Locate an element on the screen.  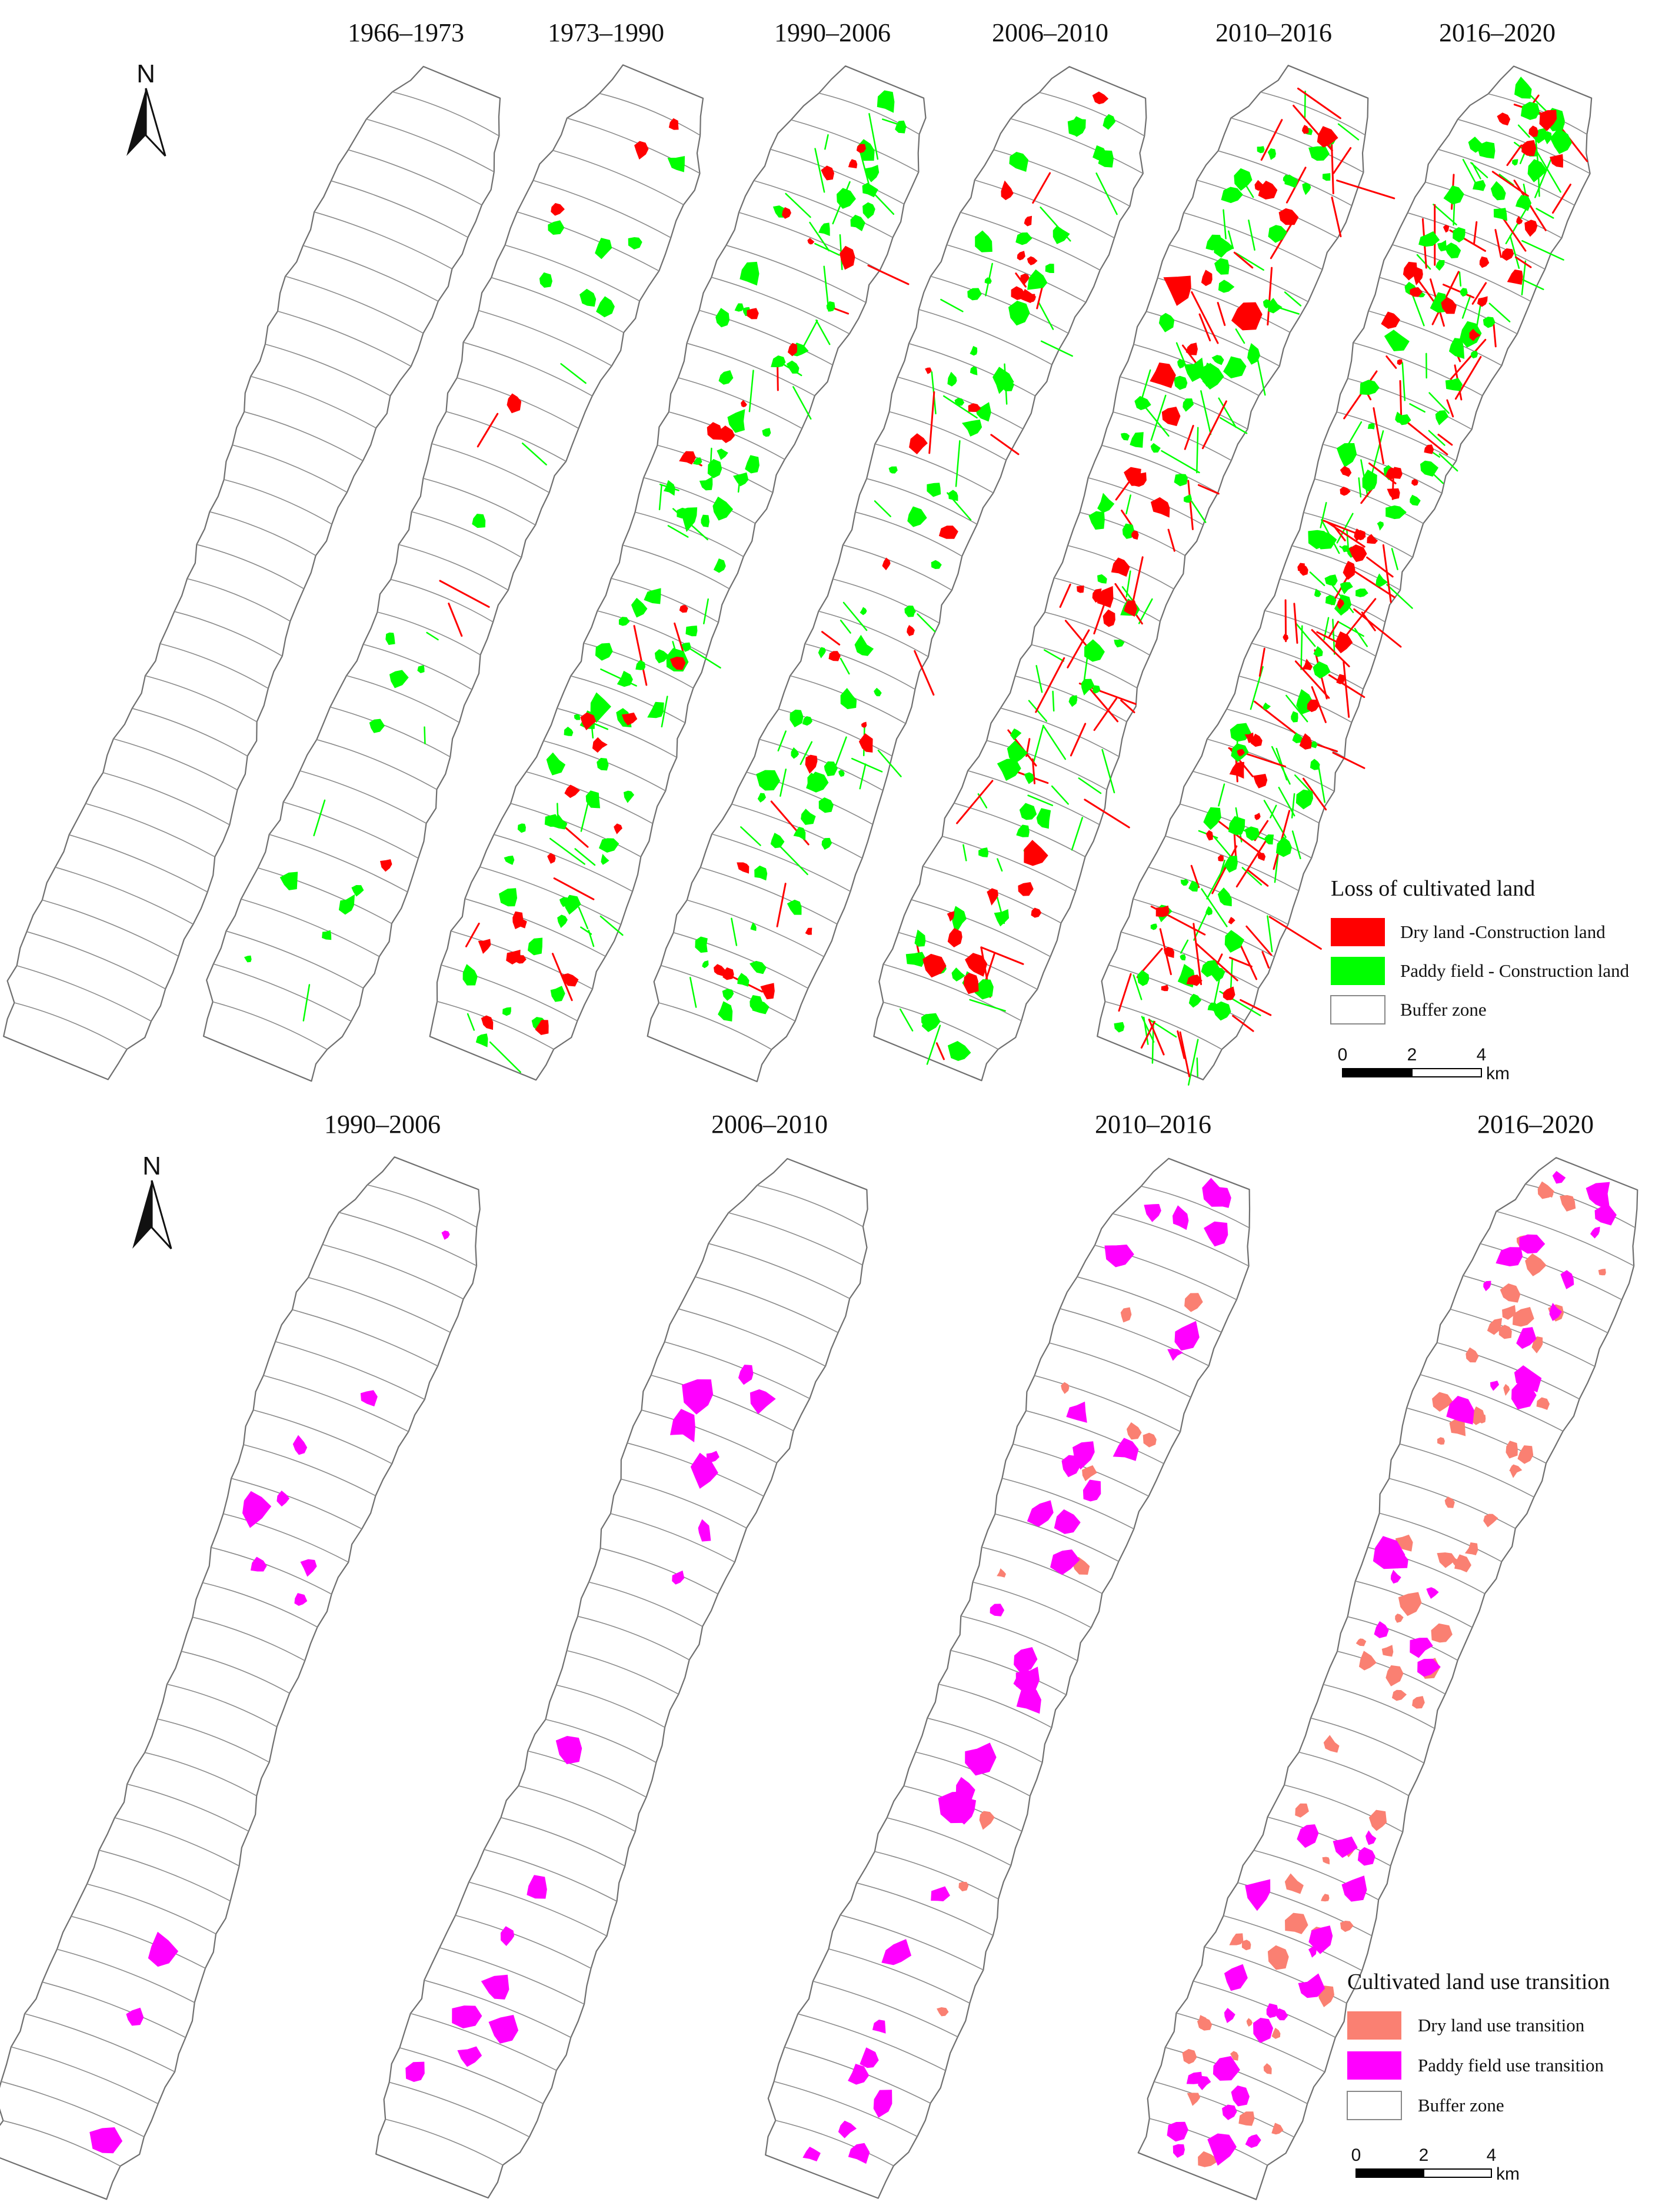
top-map-3-zone-line is located at coordinates (689, 534).